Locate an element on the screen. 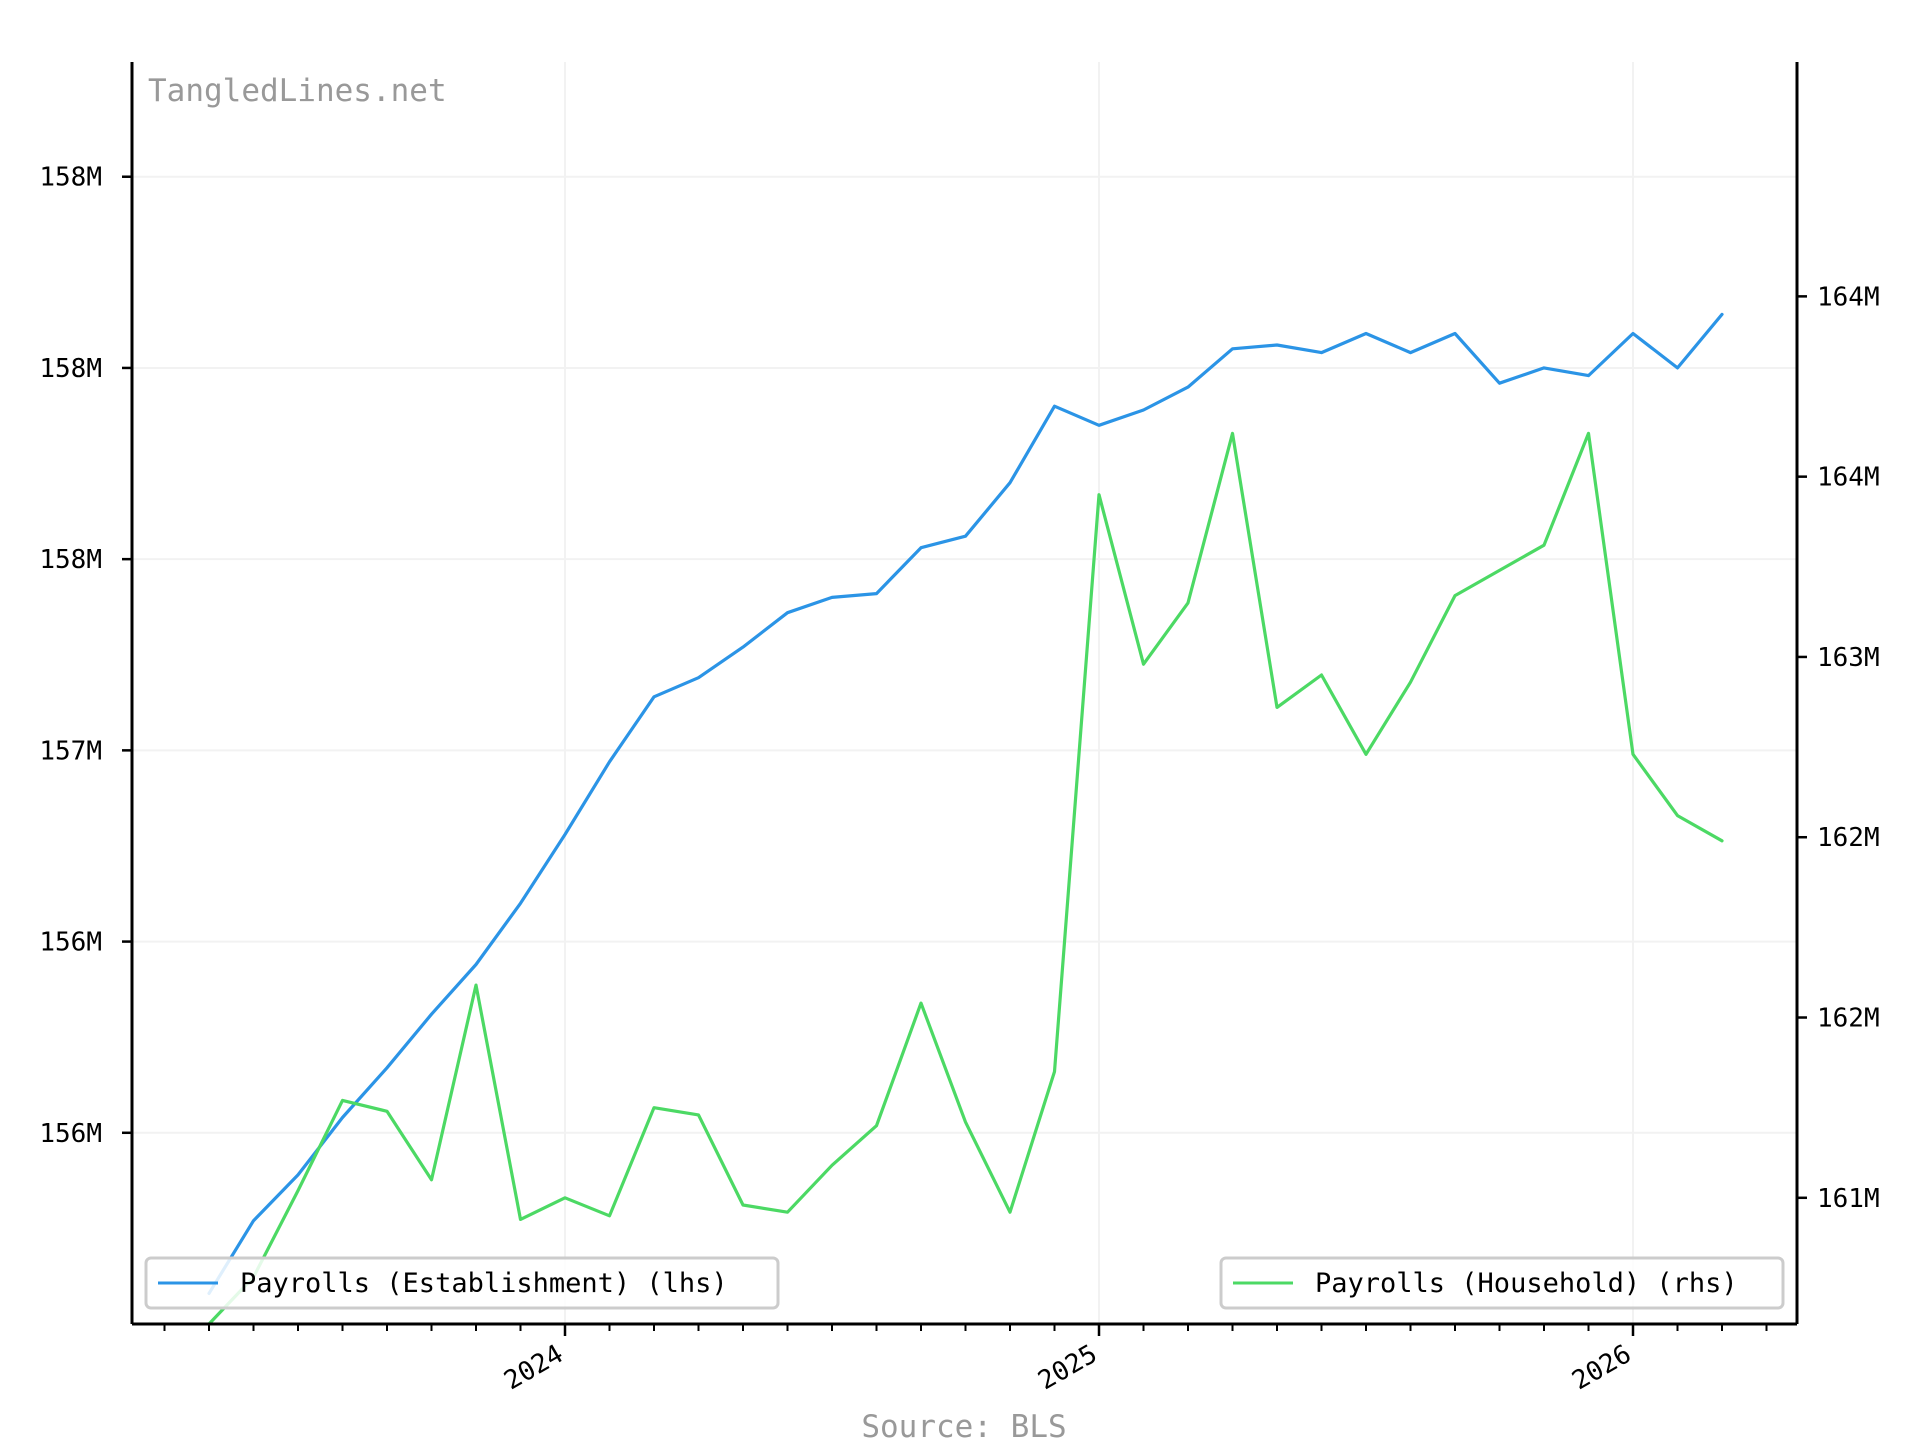  legend-establishment-box is located at coordinates (462, 1283).